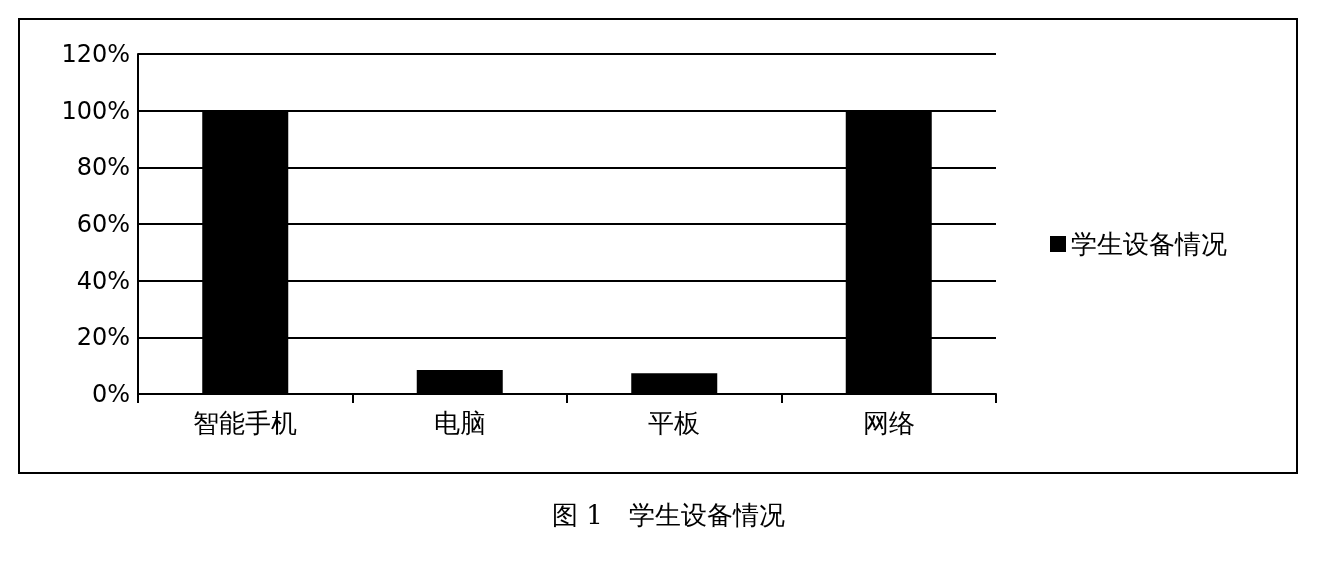  Describe the element at coordinates (103, 167) in the screenshot. I see `y-tick-label: 80%` at that location.